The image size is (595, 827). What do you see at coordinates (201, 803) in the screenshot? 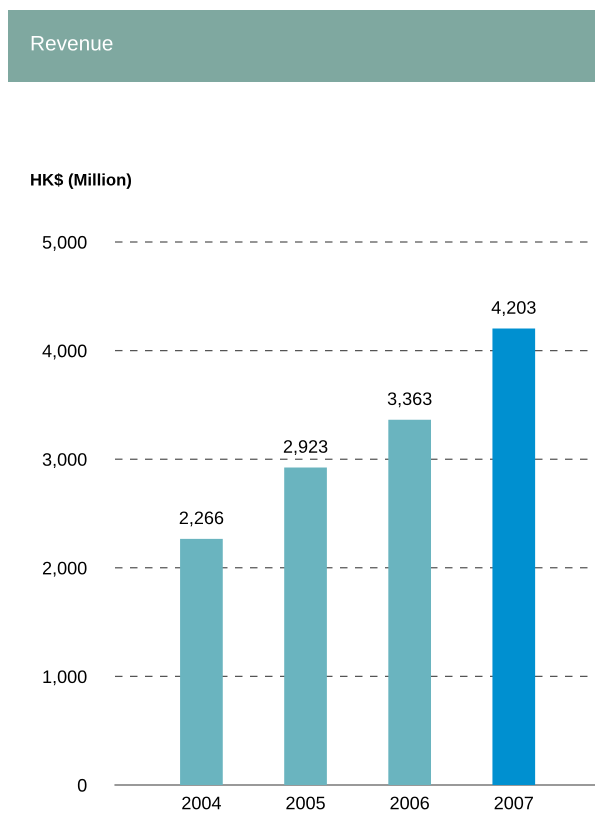
I see `x-tick-label: 2004` at bounding box center [201, 803].